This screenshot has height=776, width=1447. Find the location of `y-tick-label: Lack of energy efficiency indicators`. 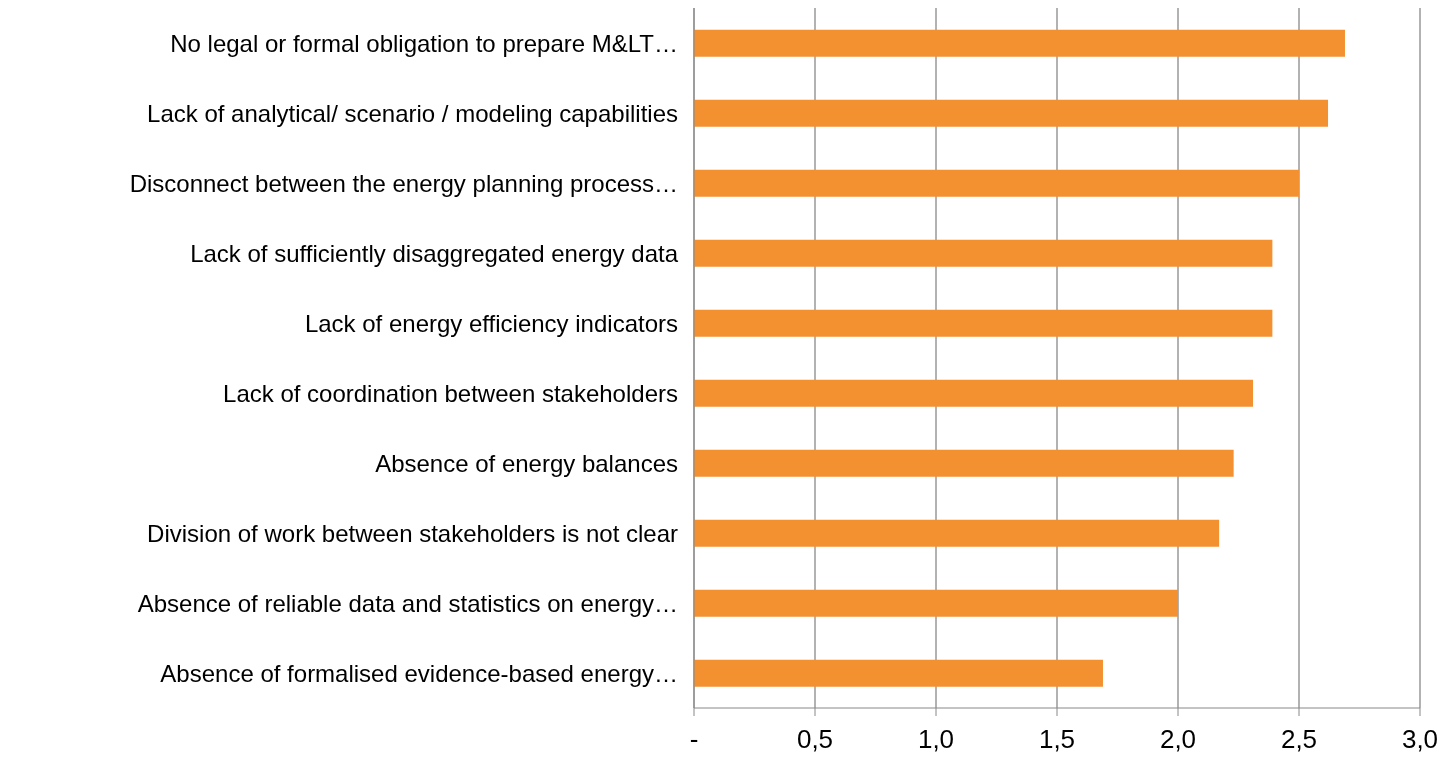

y-tick-label: Lack of energy efficiency indicators is located at coordinates (491, 323).